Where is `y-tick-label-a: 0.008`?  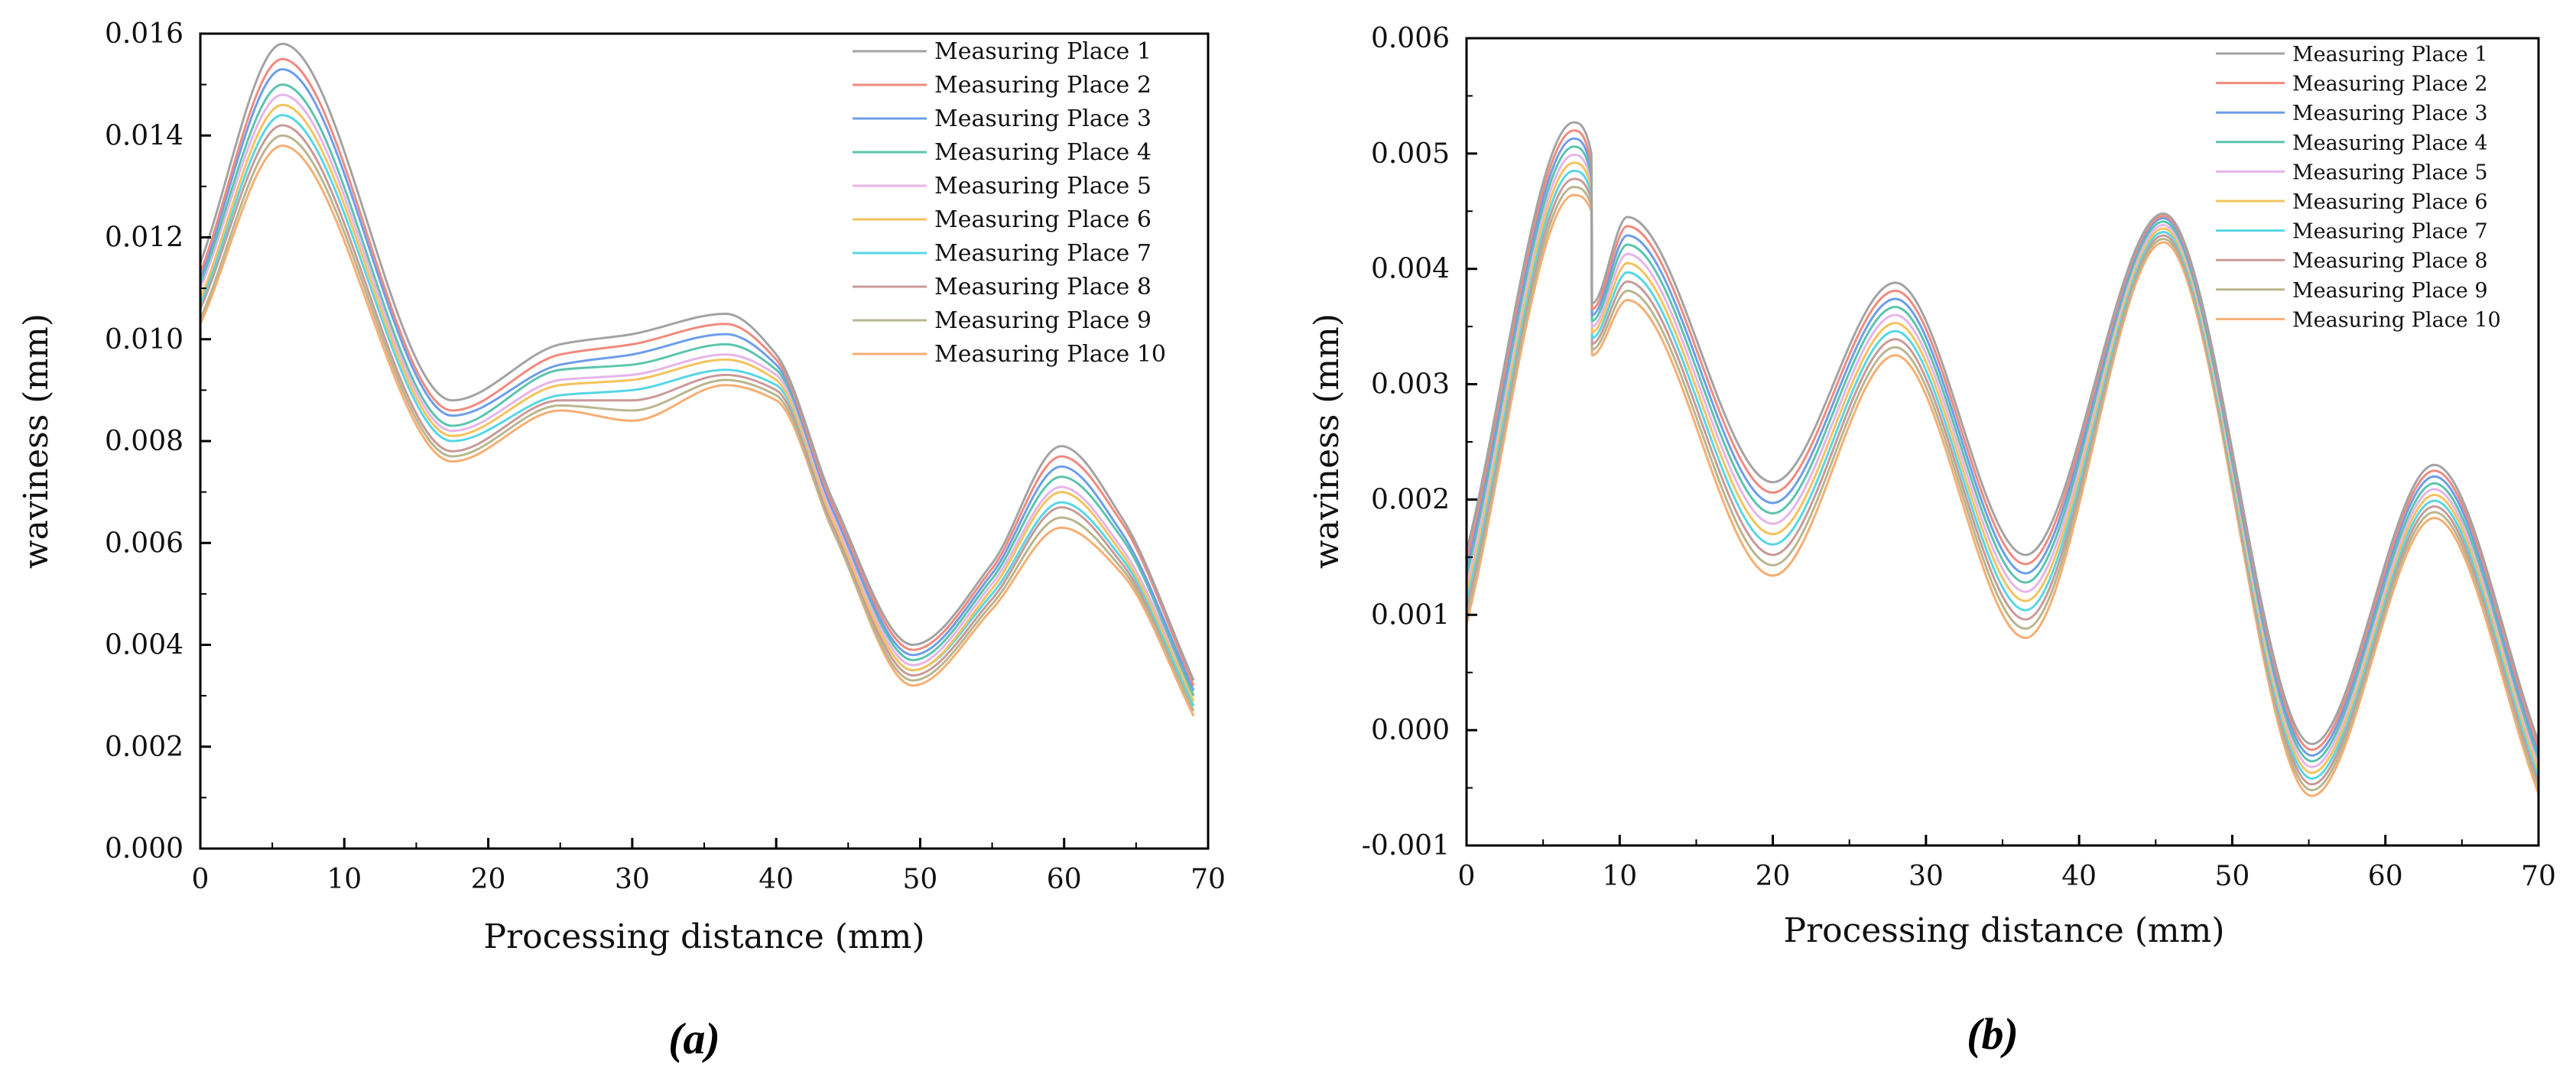 y-tick-label-a: 0.008 is located at coordinates (144, 441).